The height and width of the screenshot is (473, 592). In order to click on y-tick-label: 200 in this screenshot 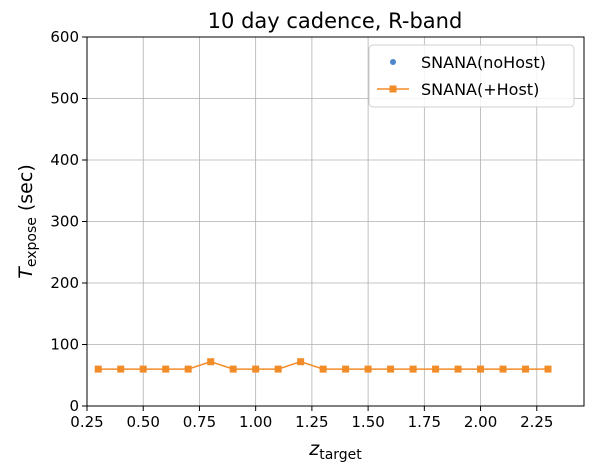, I will do `click(64, 283)`.